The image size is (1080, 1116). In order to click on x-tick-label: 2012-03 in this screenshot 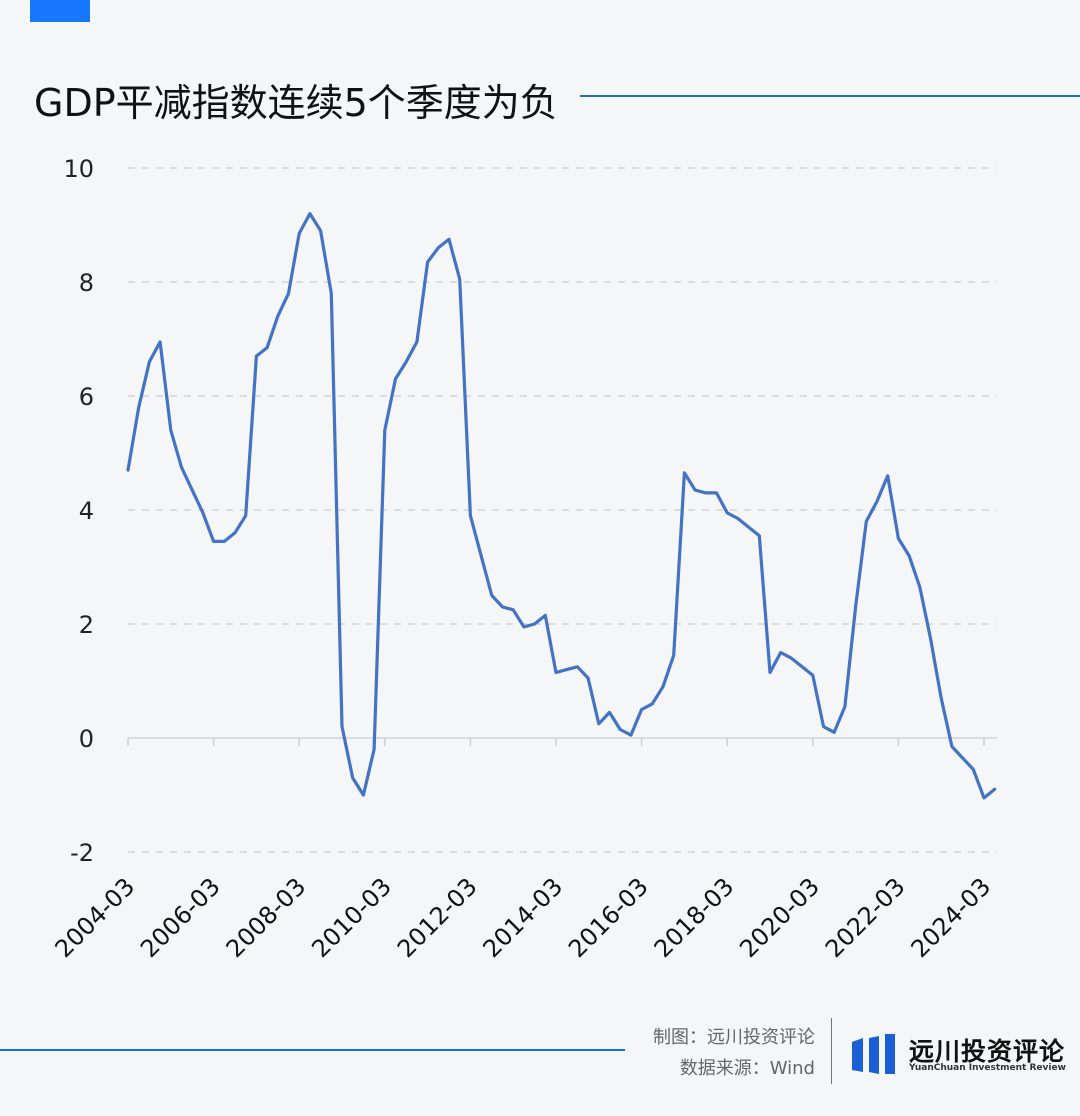, I will do `click(437, 917)`.